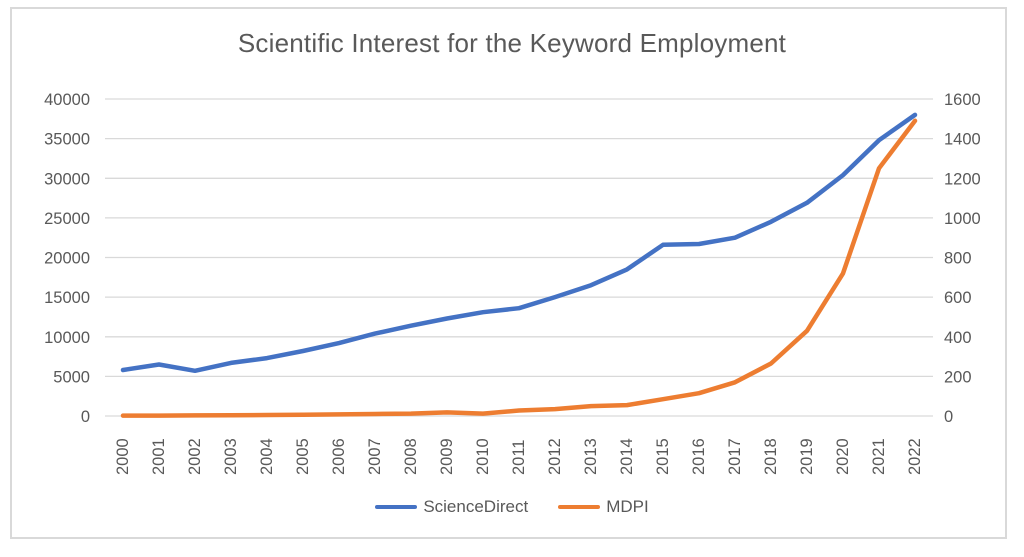 The width and height of the screenshot is (1024, 557). I want to click on x-axis-tick-label: 2021, so click(879, 456).